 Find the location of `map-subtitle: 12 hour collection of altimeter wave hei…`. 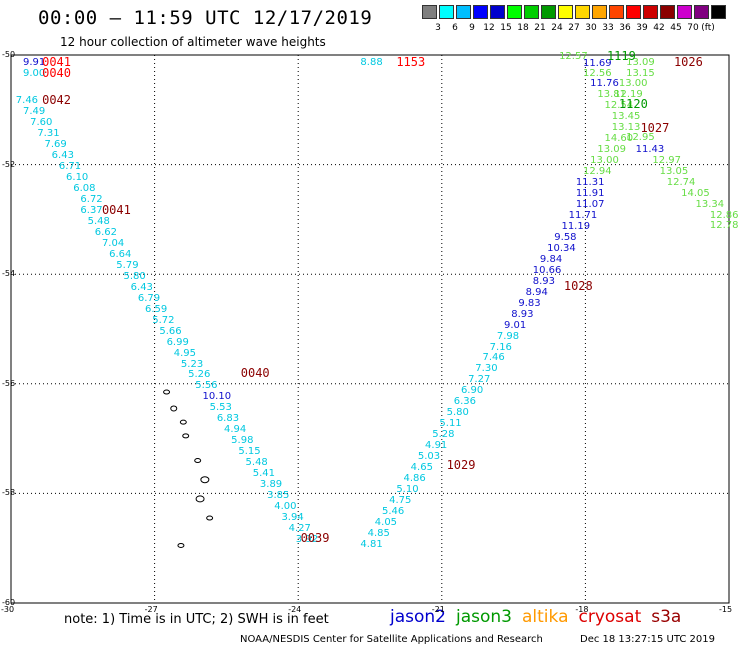

map-subtitle: 12 hour collection of altimeter wave hei… is located at coordinates (193, 42).